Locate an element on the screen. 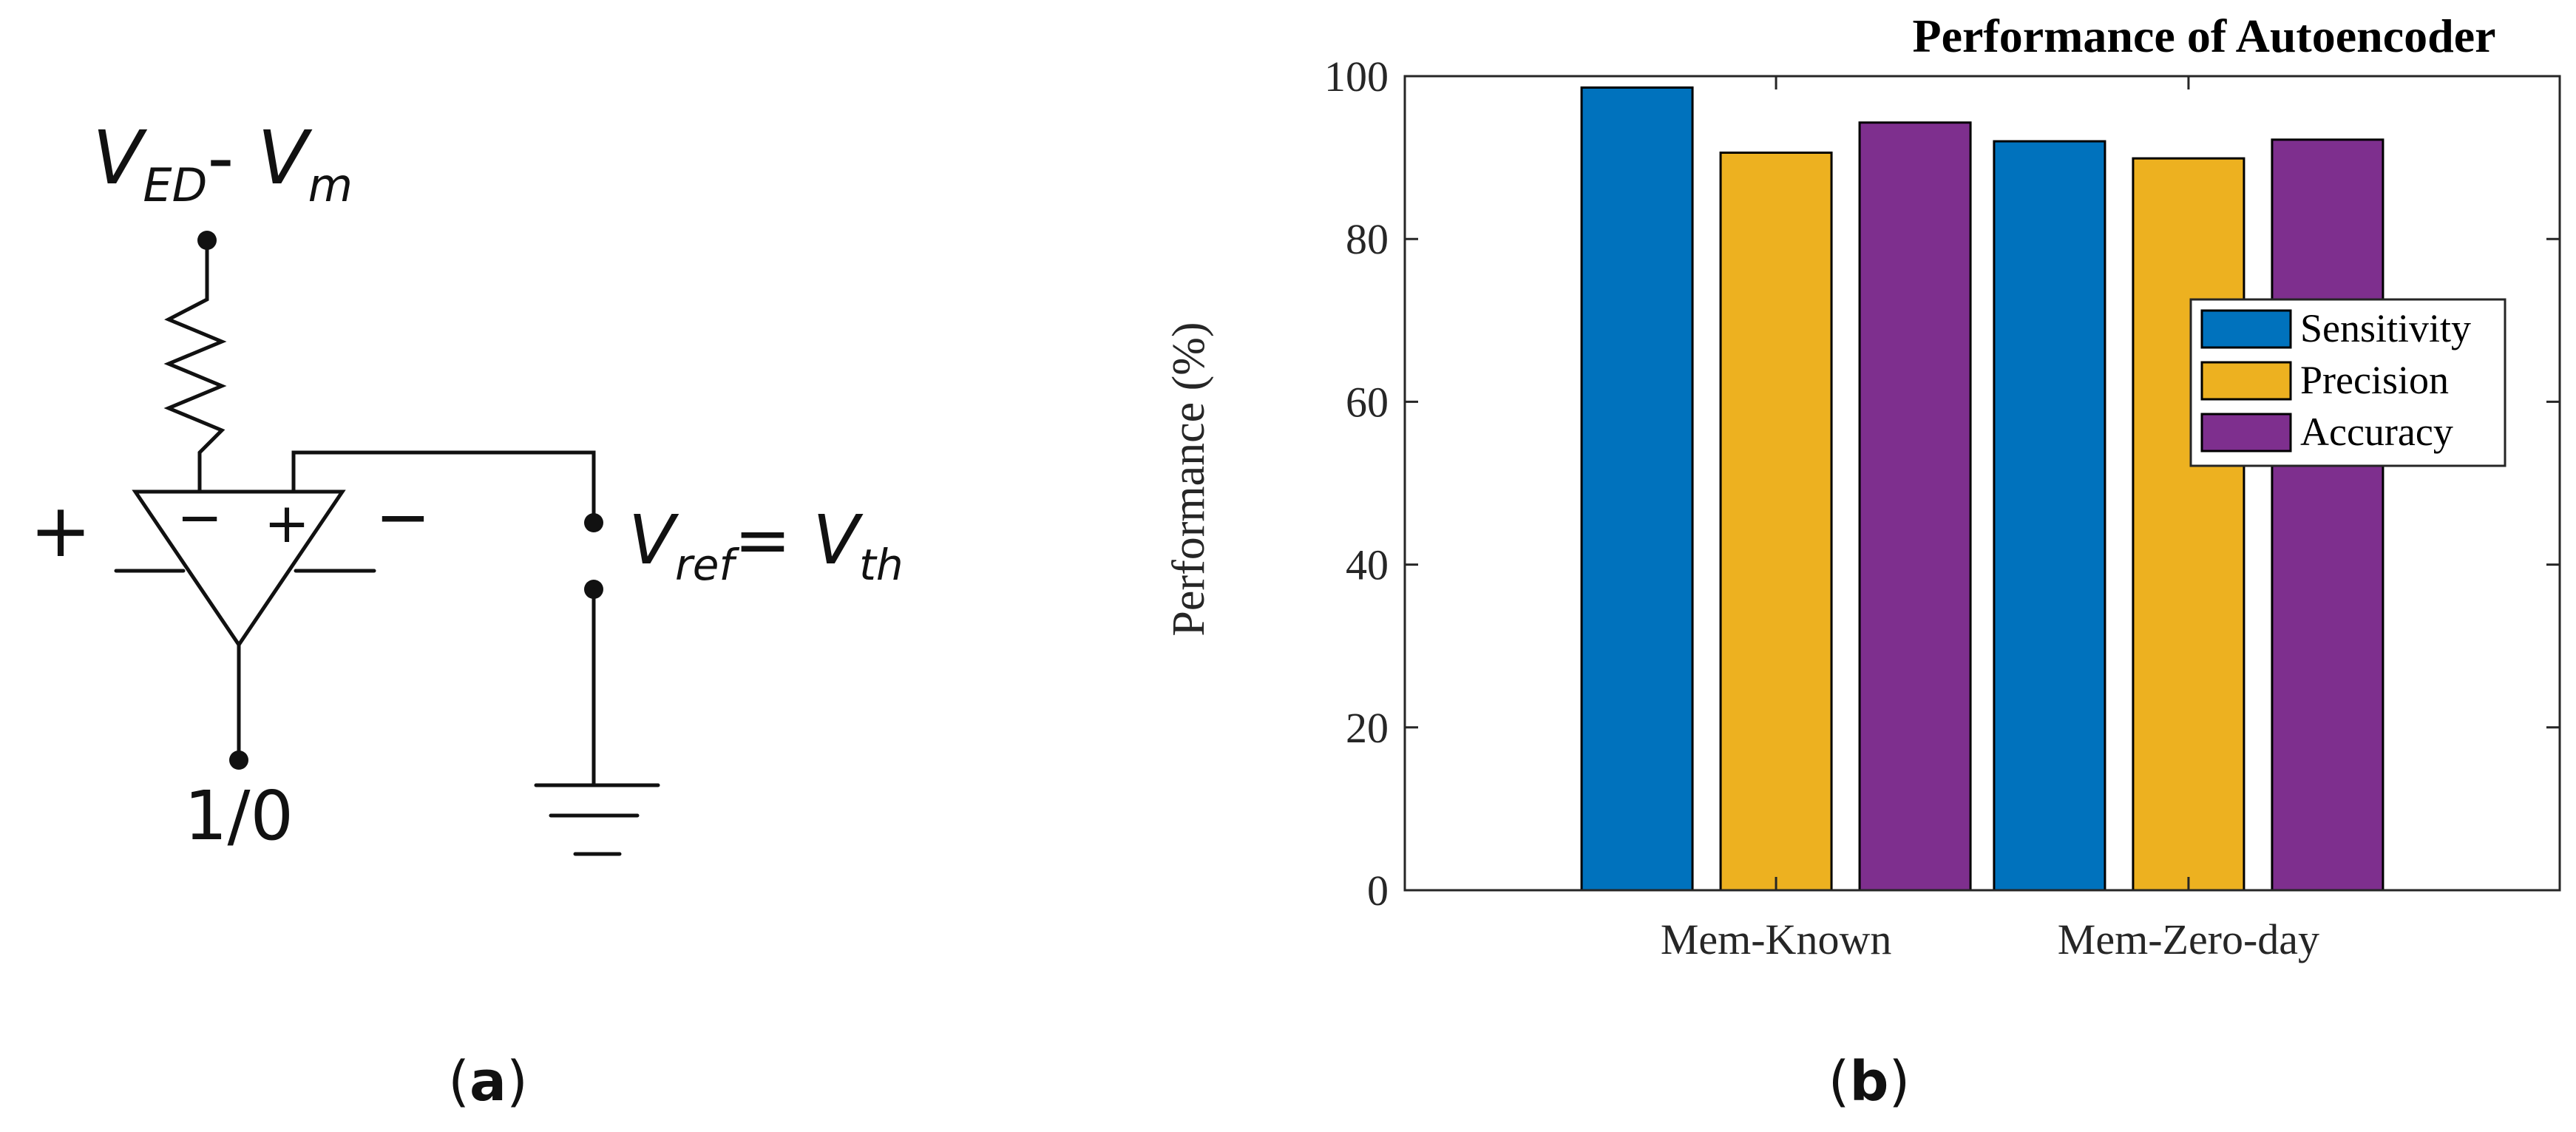  bar-accuracy-mem-zero-day is located at coordinates (2328, 515).